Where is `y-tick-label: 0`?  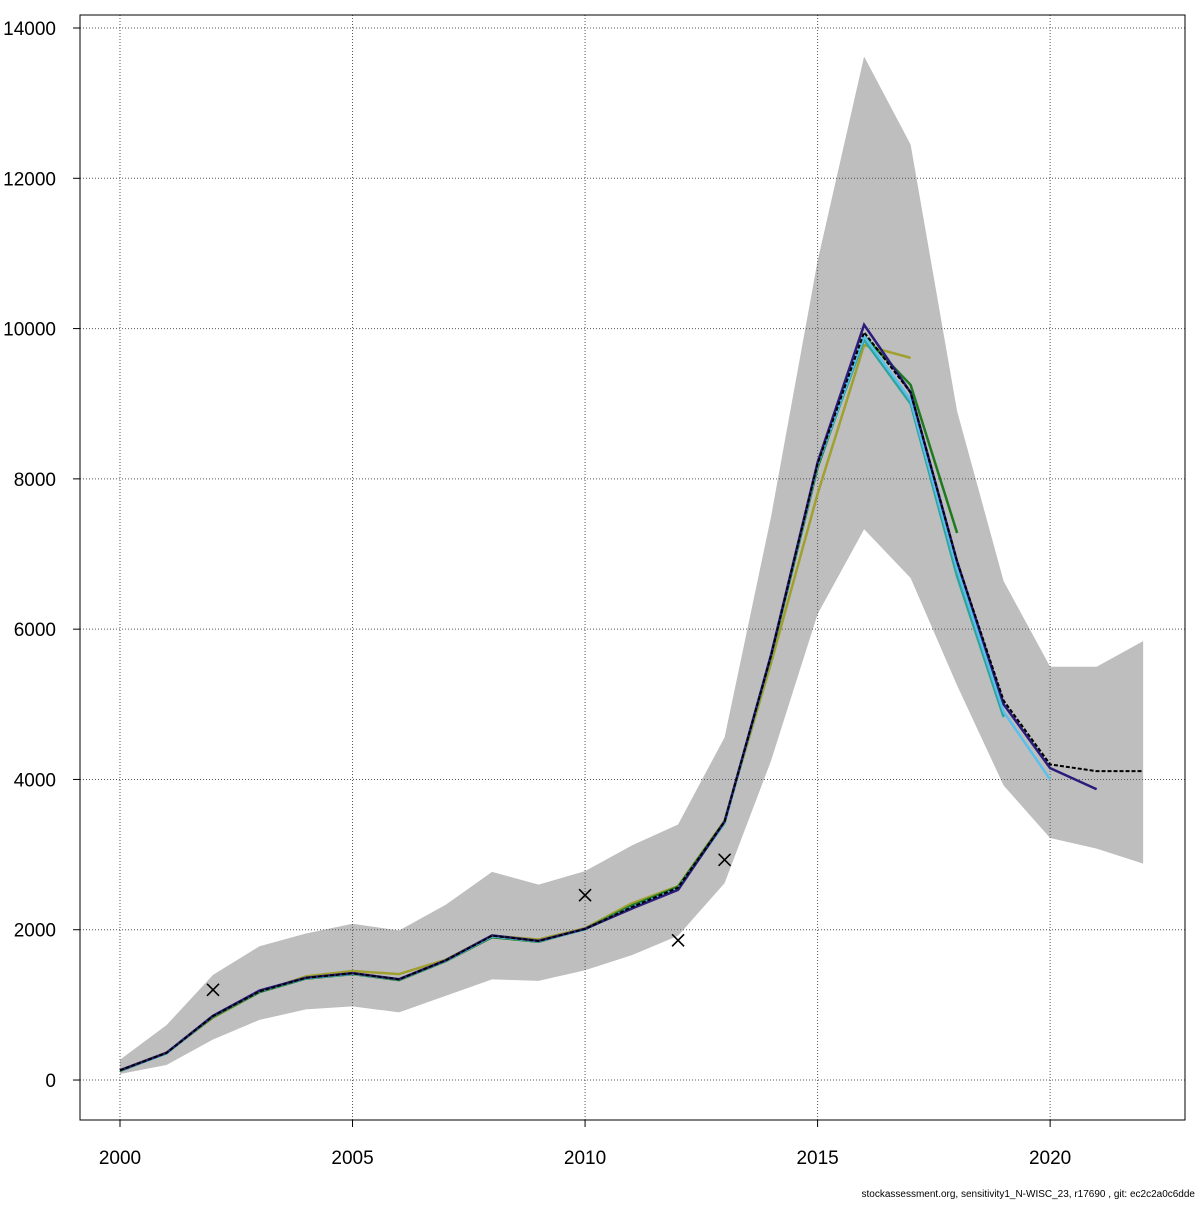 y-tick-label: 0 is located at coordinates (50, 1081).